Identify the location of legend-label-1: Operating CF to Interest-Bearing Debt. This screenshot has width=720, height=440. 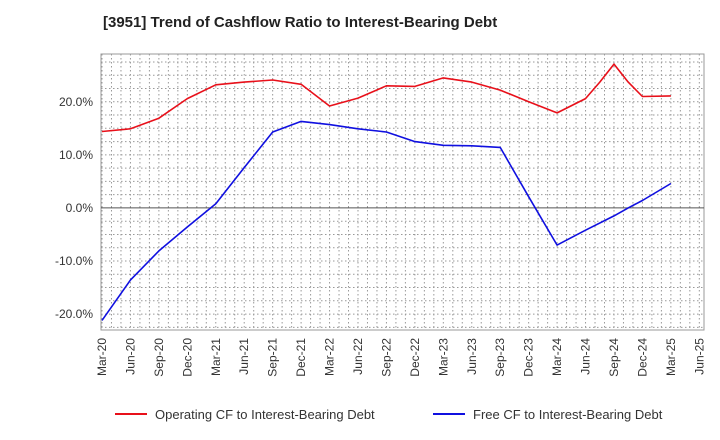
(265, 414).